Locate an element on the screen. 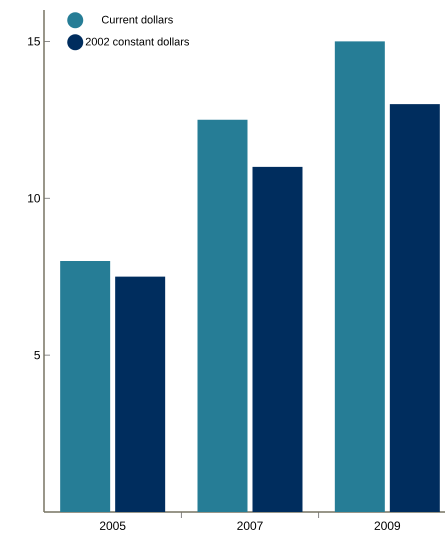  y-tick-label: 10 is located at coordinates (34, 198).